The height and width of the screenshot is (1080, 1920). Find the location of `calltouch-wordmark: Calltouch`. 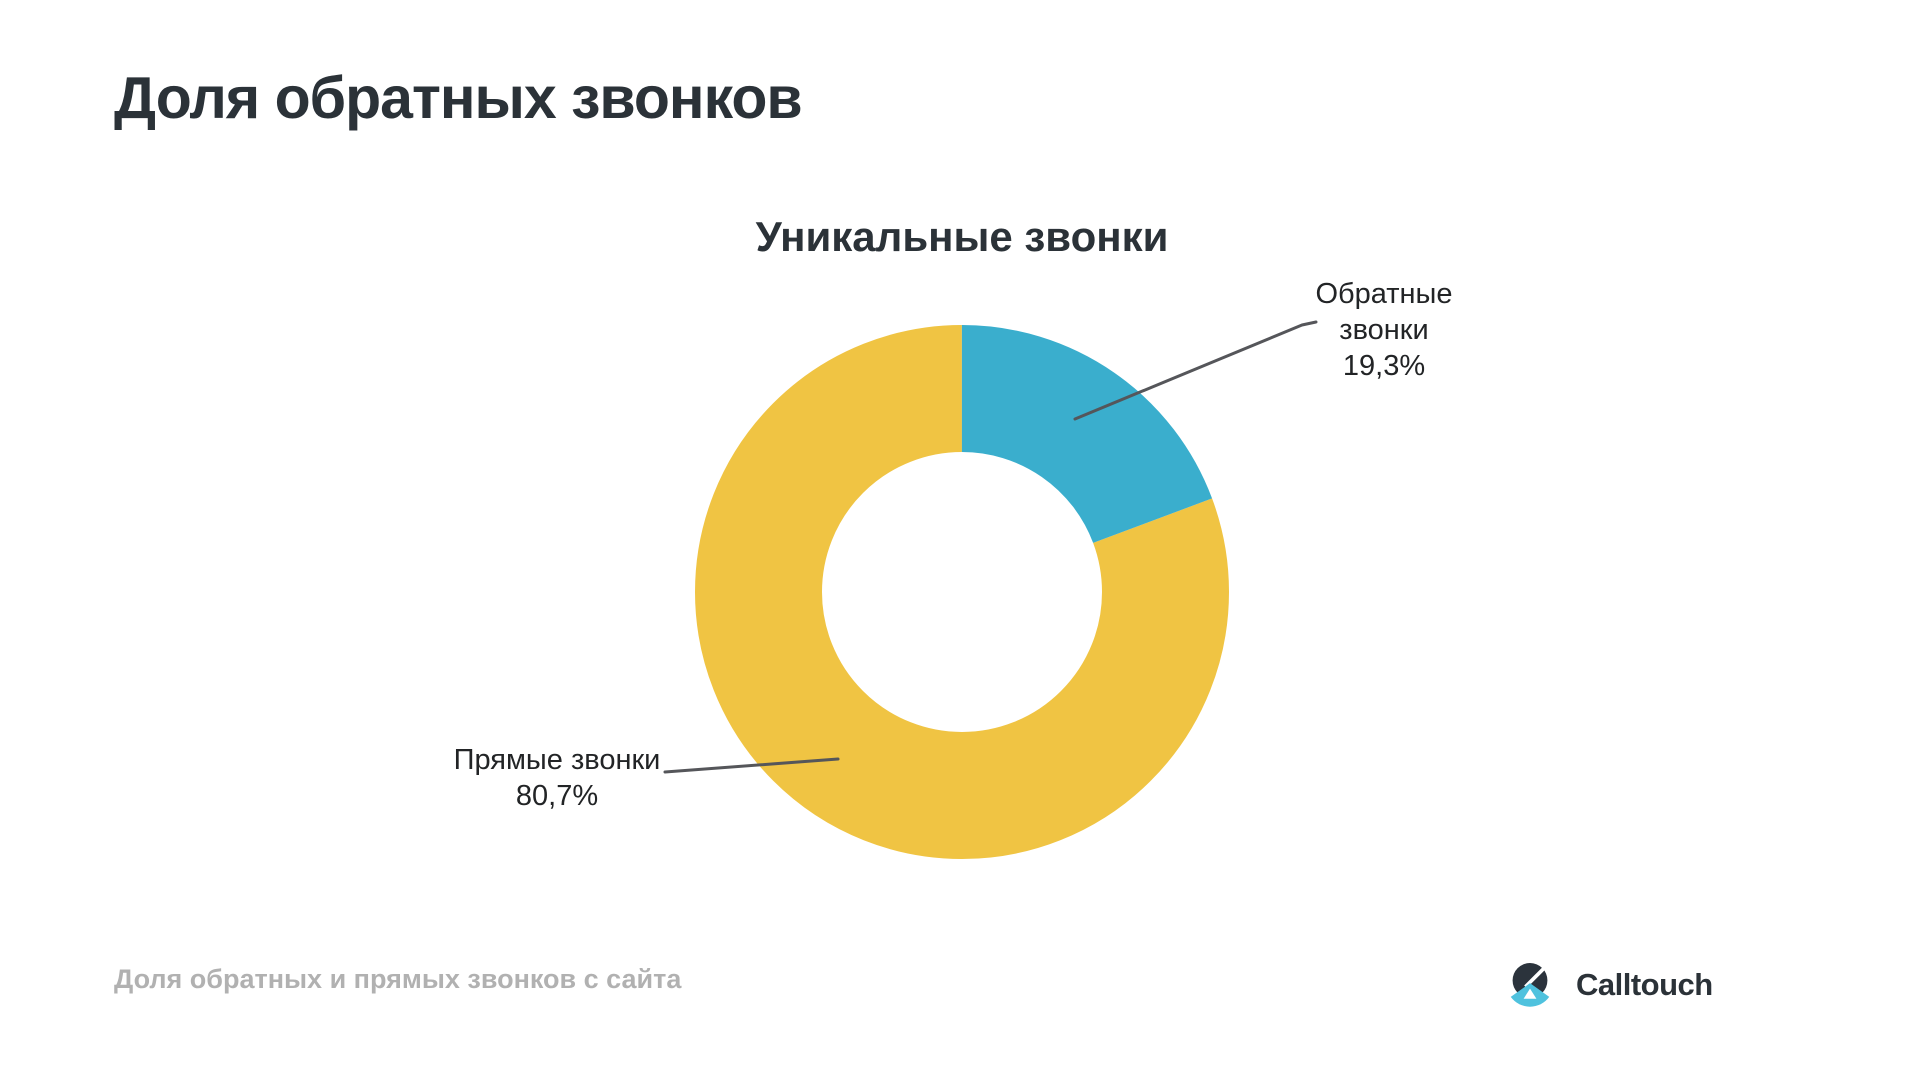

calltouch-wordmark: Calltouch is located at coordinates (1644, 984).